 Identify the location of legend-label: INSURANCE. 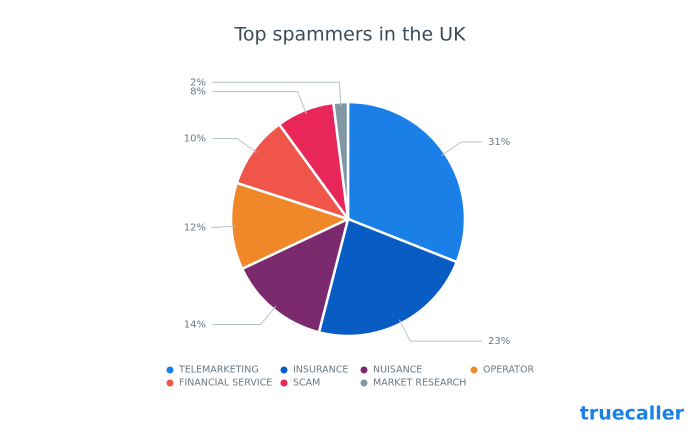
(320, 370).